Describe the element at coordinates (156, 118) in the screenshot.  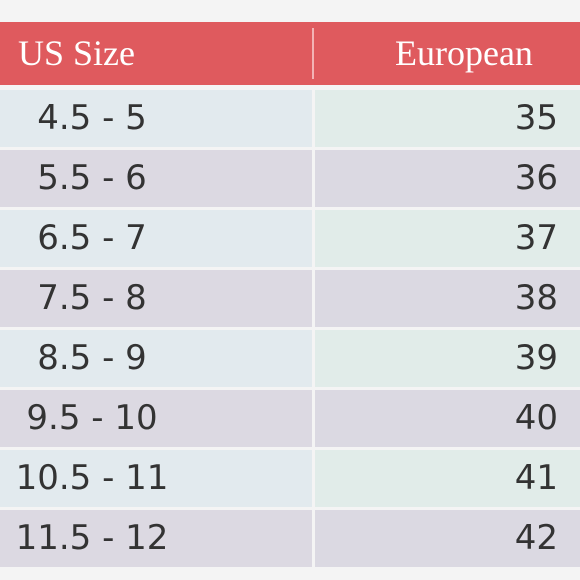
I see `us-size-cell: 4.5 - 5` at that location.